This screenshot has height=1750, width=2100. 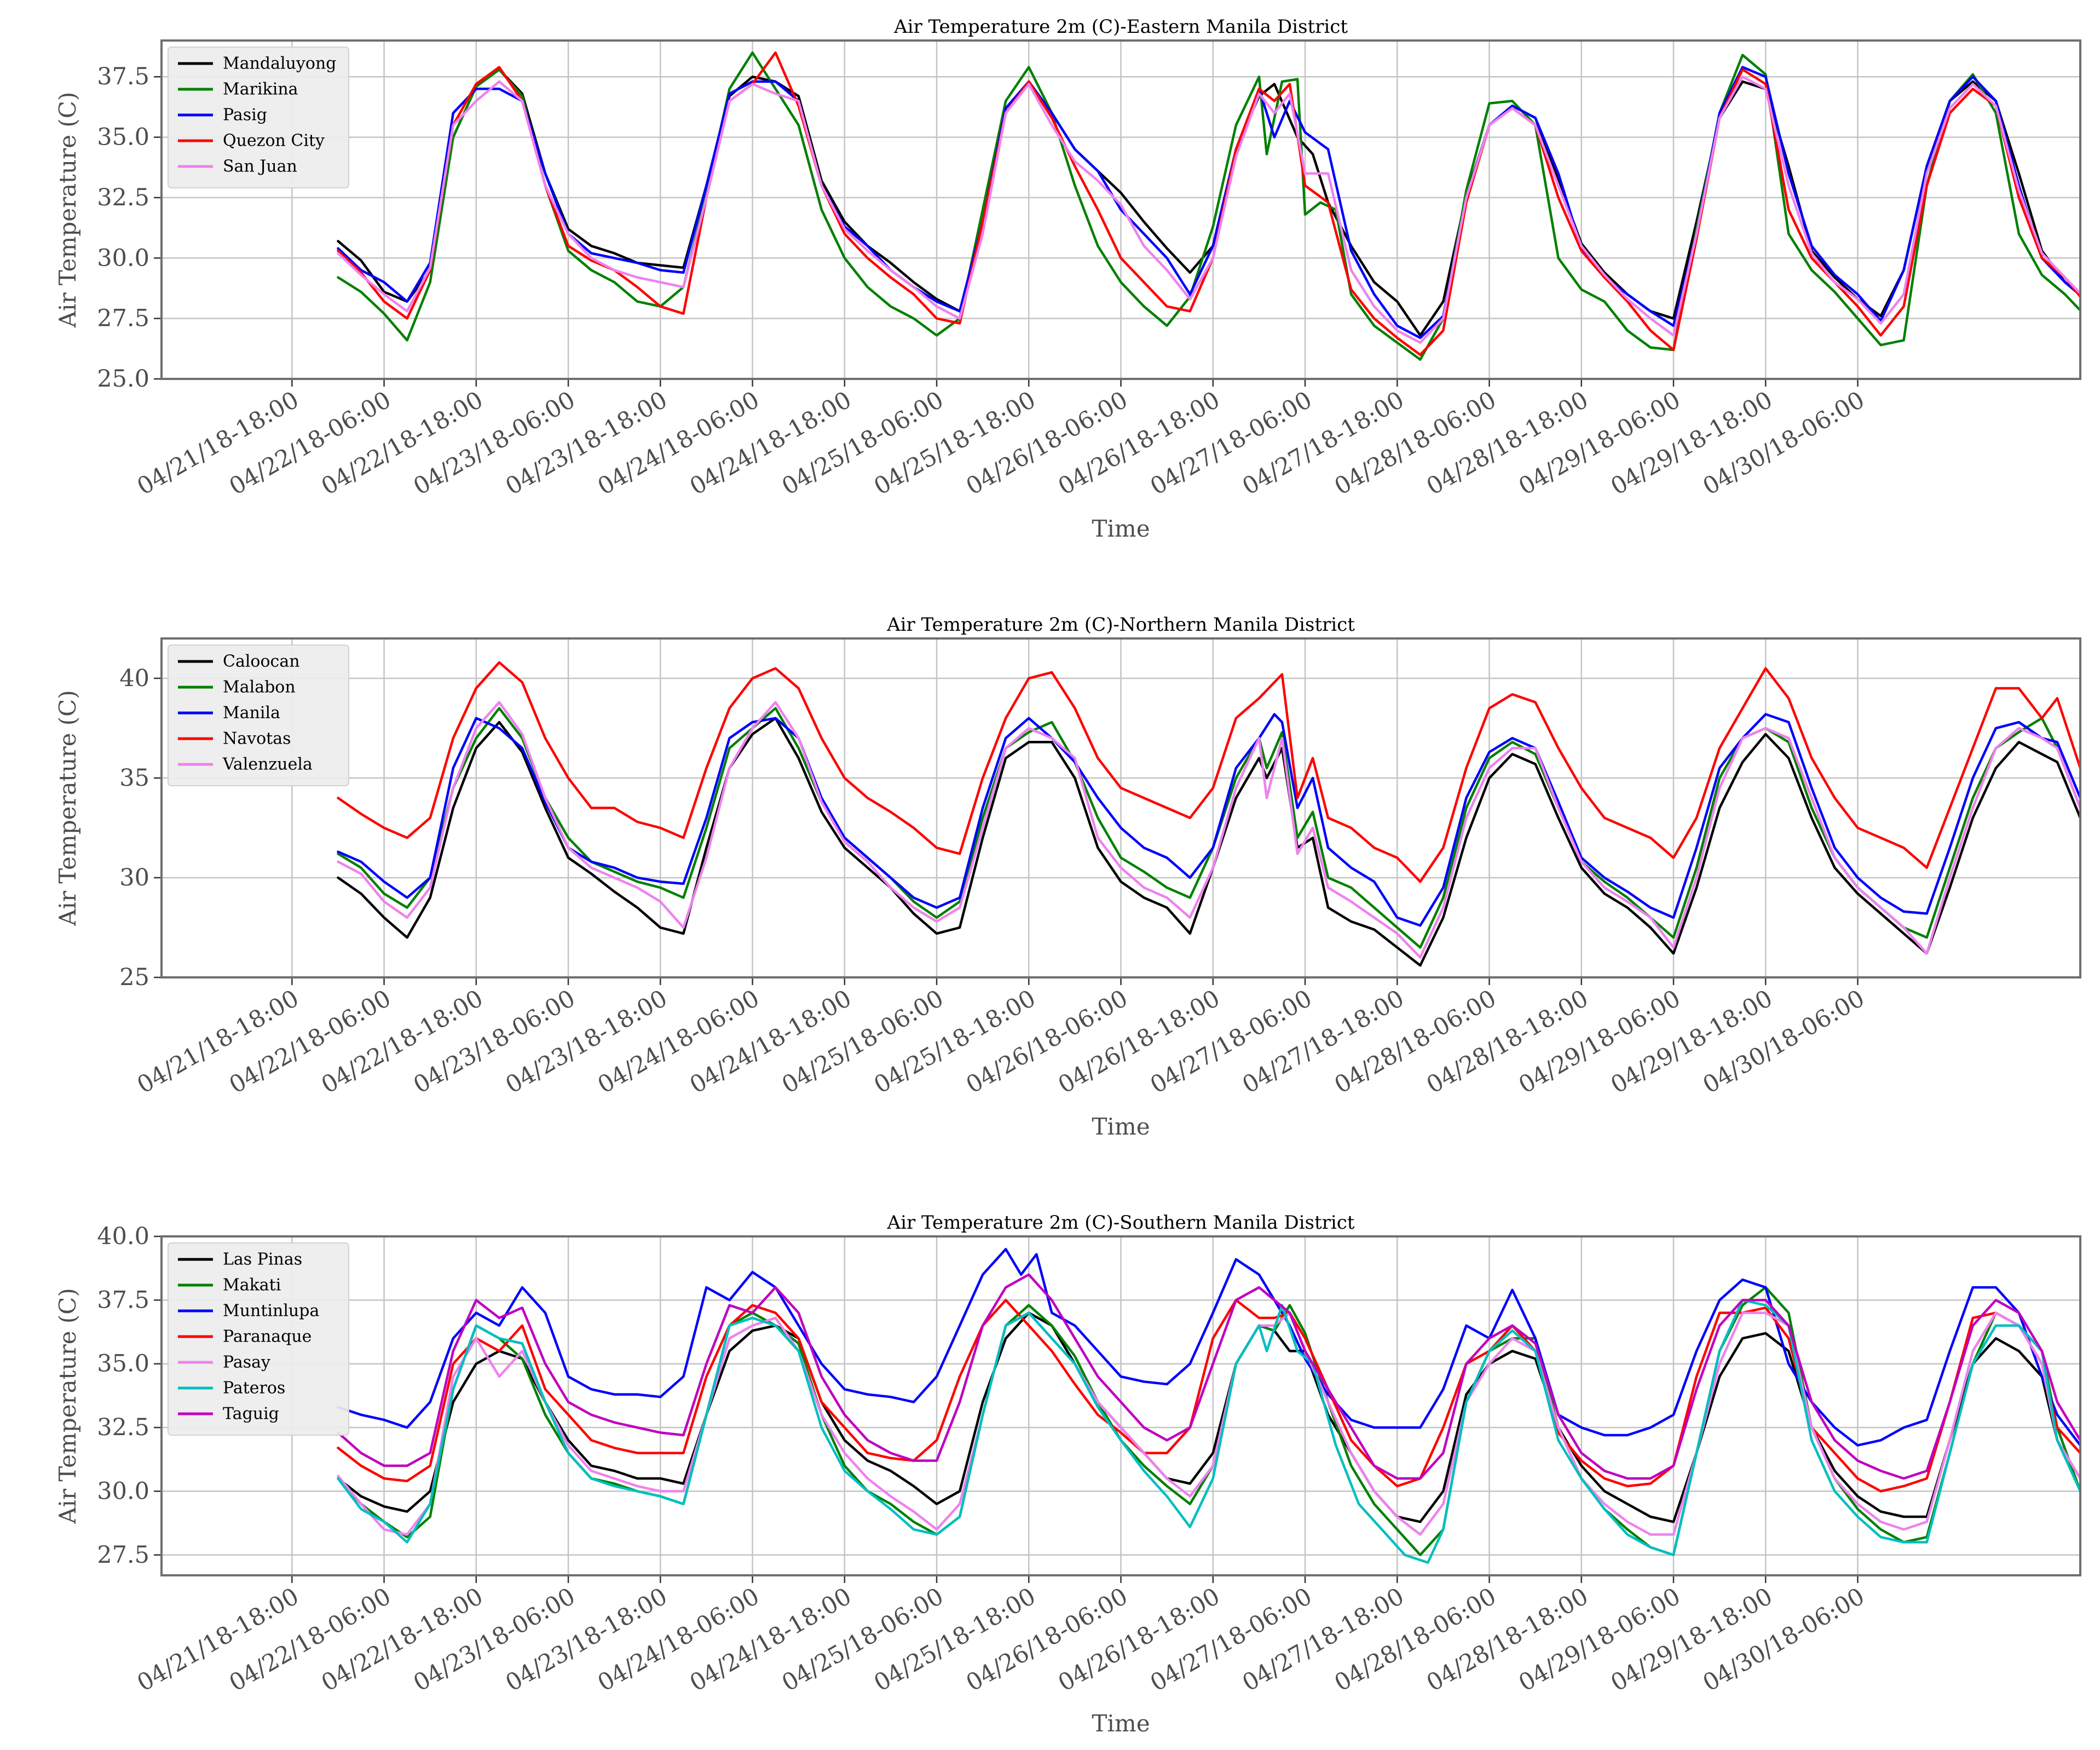 I want to click on legend-label: San Juan, so click(x=260, y=166).